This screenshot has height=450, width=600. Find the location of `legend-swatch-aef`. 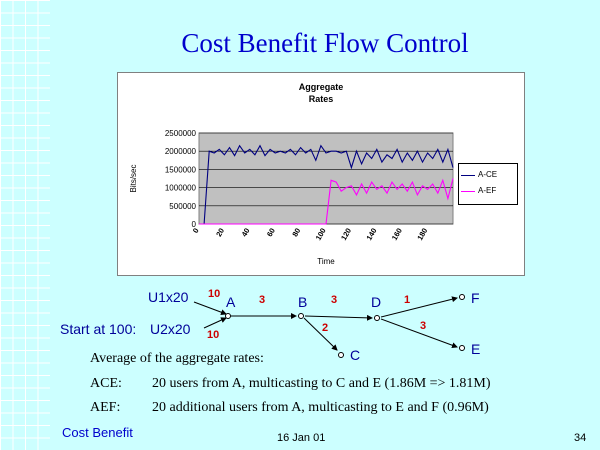

legend-swatch-aef is located at coordinates (468, 191).